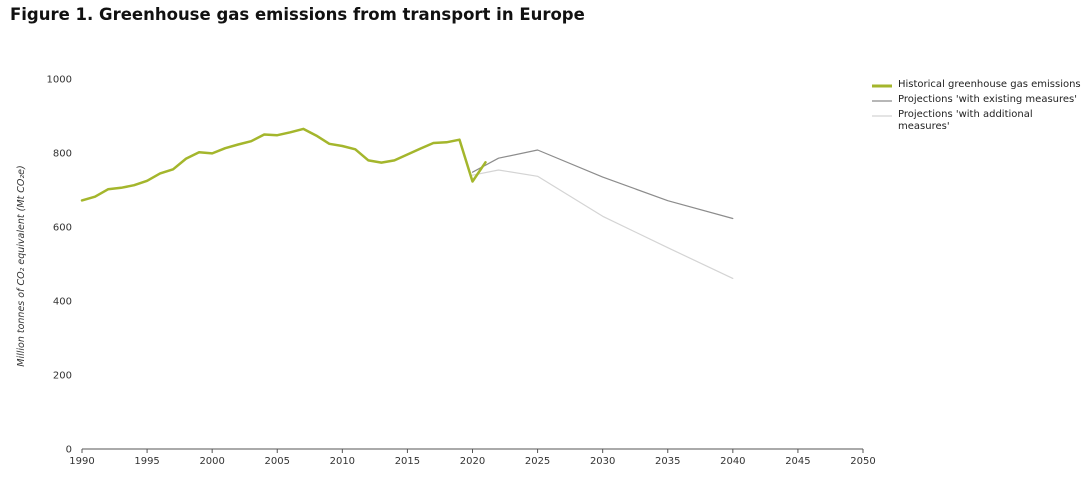 This screenshot has width=1089, height=493. Describe the element at coordinates (342, 461) in the screenshot. I see `x-tick-label: 2010` at that location.